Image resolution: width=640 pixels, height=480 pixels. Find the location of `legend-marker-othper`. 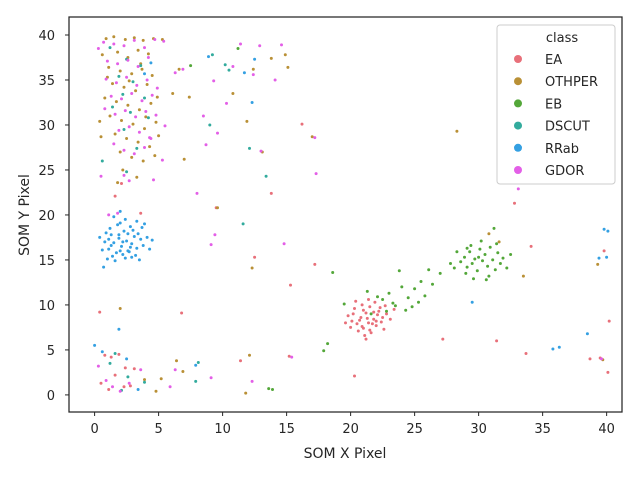

legend-marker-othper is located at coordinates (518, 81).